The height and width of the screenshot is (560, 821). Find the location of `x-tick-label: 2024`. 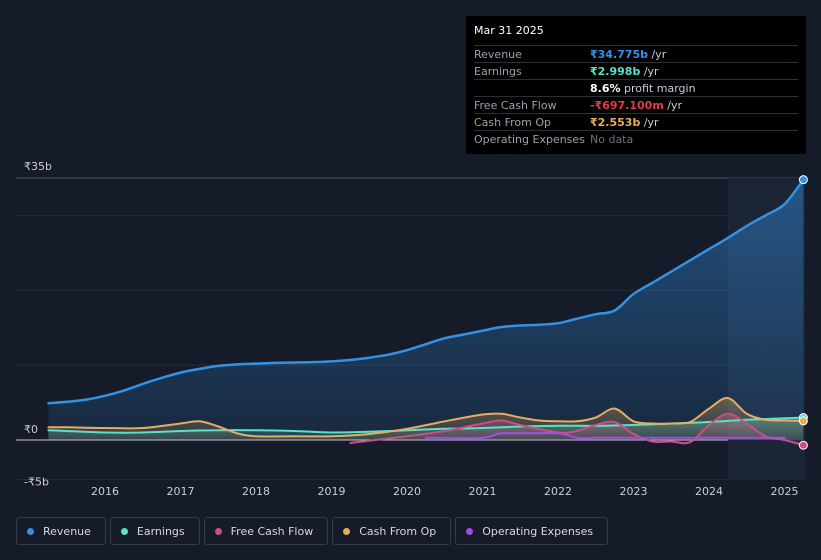

x-tick-label: 2024 is located at coordinates (709, 491).